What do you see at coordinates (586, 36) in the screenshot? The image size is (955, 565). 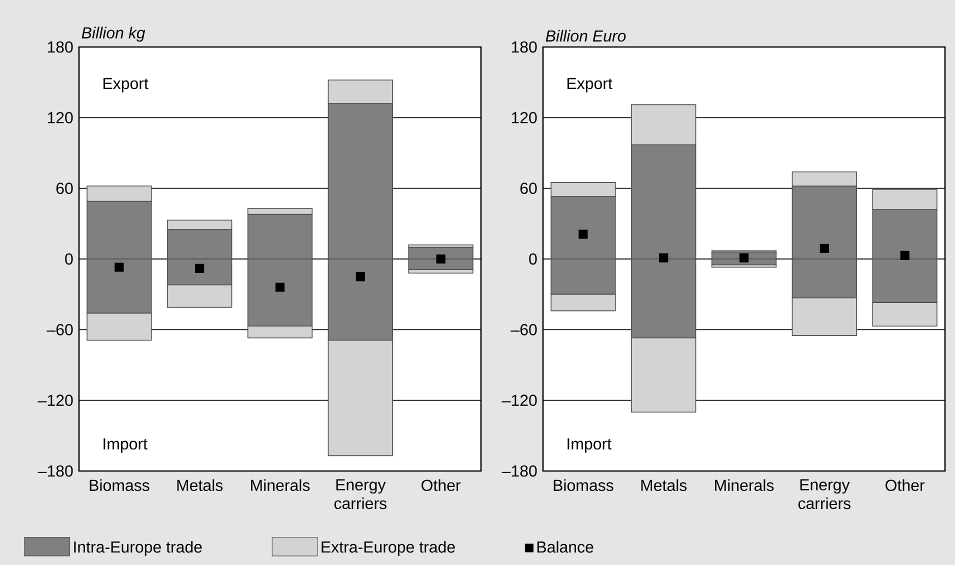 I see `y-axis-title: Billion Euro` at bounding box center [586, 36].